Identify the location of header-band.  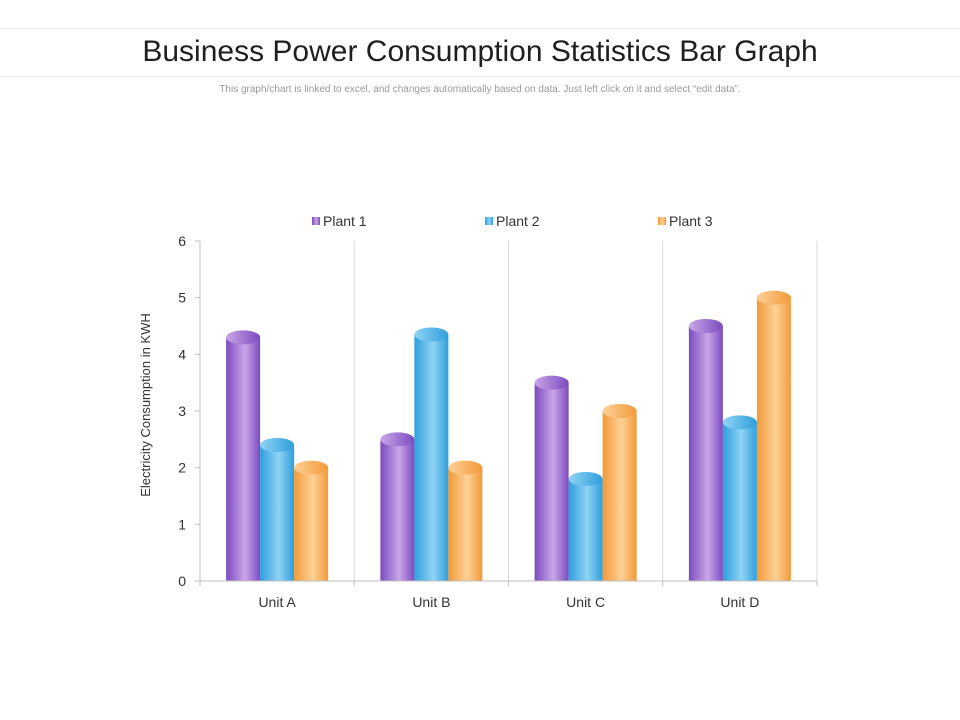
(480, 52).